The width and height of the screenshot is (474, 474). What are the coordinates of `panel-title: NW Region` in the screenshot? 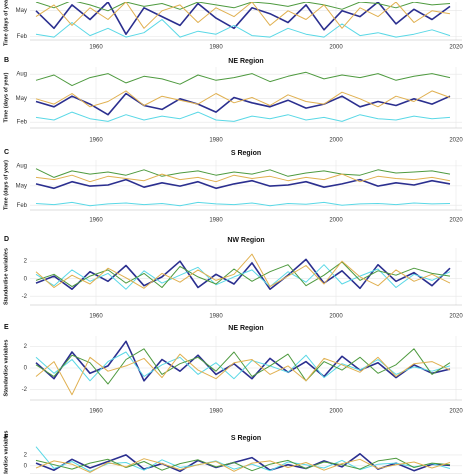 It's located at (245, 240).